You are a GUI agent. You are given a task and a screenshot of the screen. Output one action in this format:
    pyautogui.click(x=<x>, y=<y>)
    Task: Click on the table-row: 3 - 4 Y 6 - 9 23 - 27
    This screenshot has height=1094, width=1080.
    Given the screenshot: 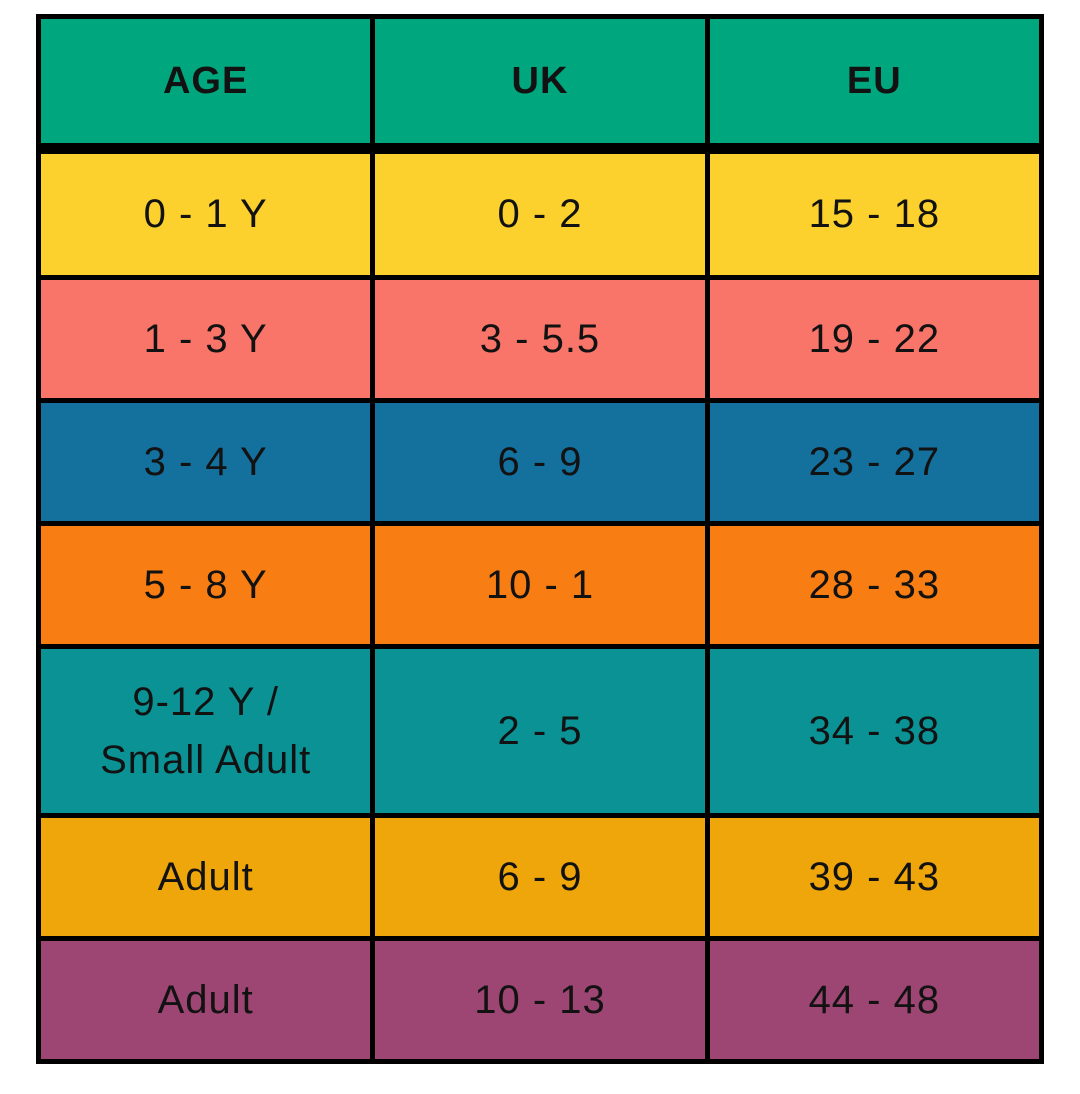 What is the action you would take?
    pyautogui.click(x=540, y=461)
    